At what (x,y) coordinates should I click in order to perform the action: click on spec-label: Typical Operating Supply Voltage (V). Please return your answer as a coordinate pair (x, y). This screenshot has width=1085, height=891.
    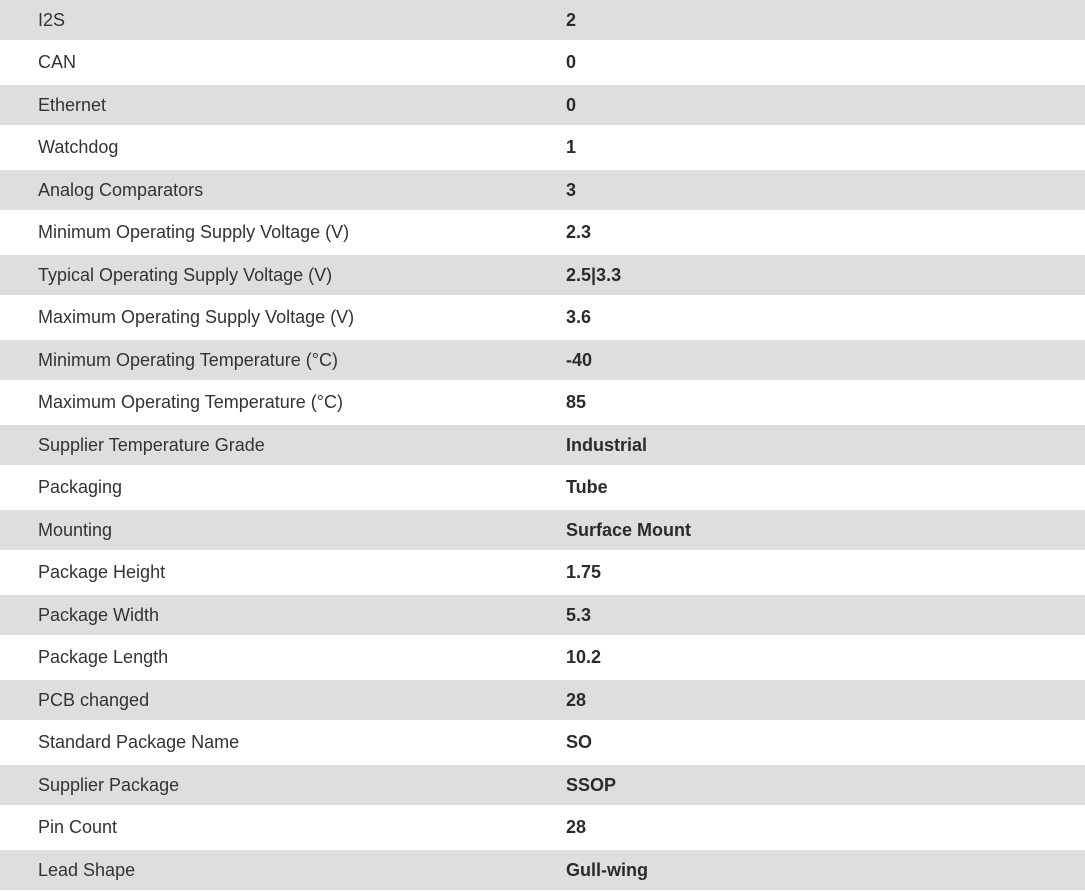
    Looking at the image, I should click on (283, 275).